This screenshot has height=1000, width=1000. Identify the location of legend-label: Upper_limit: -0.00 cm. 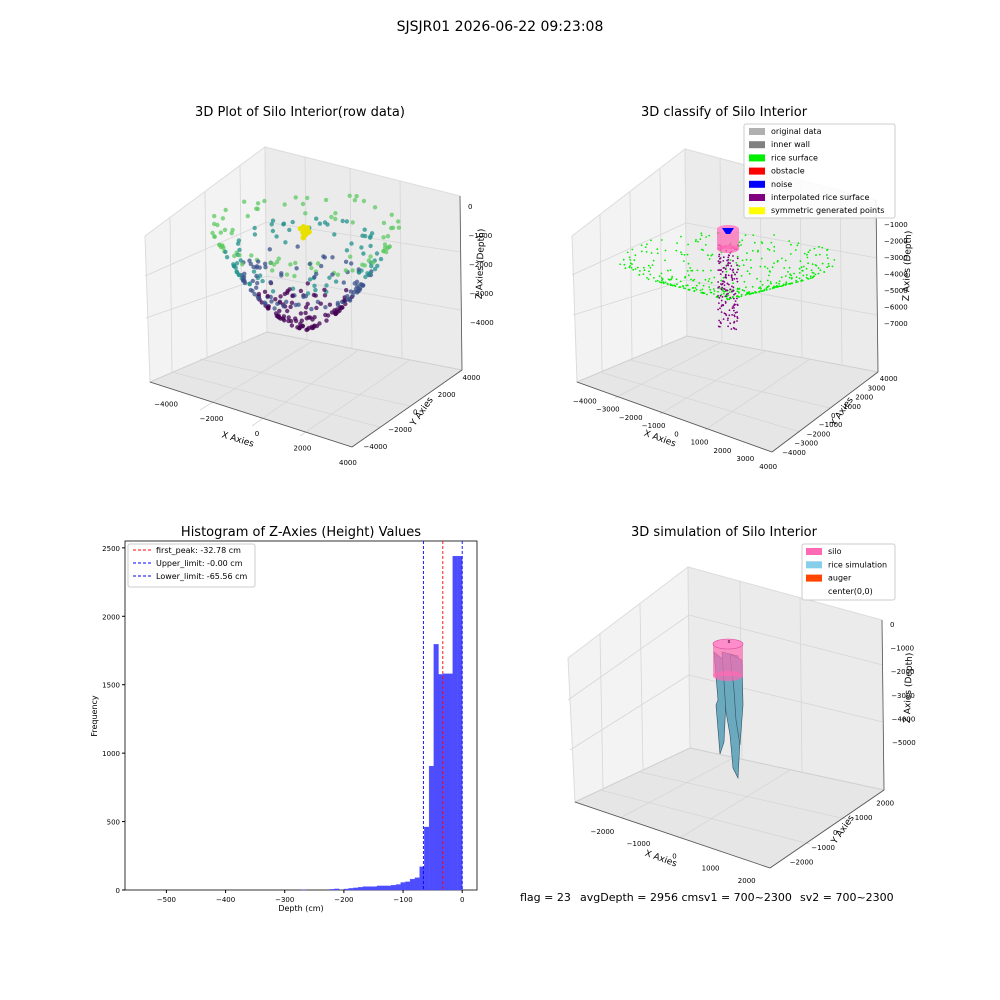
(199, 563).